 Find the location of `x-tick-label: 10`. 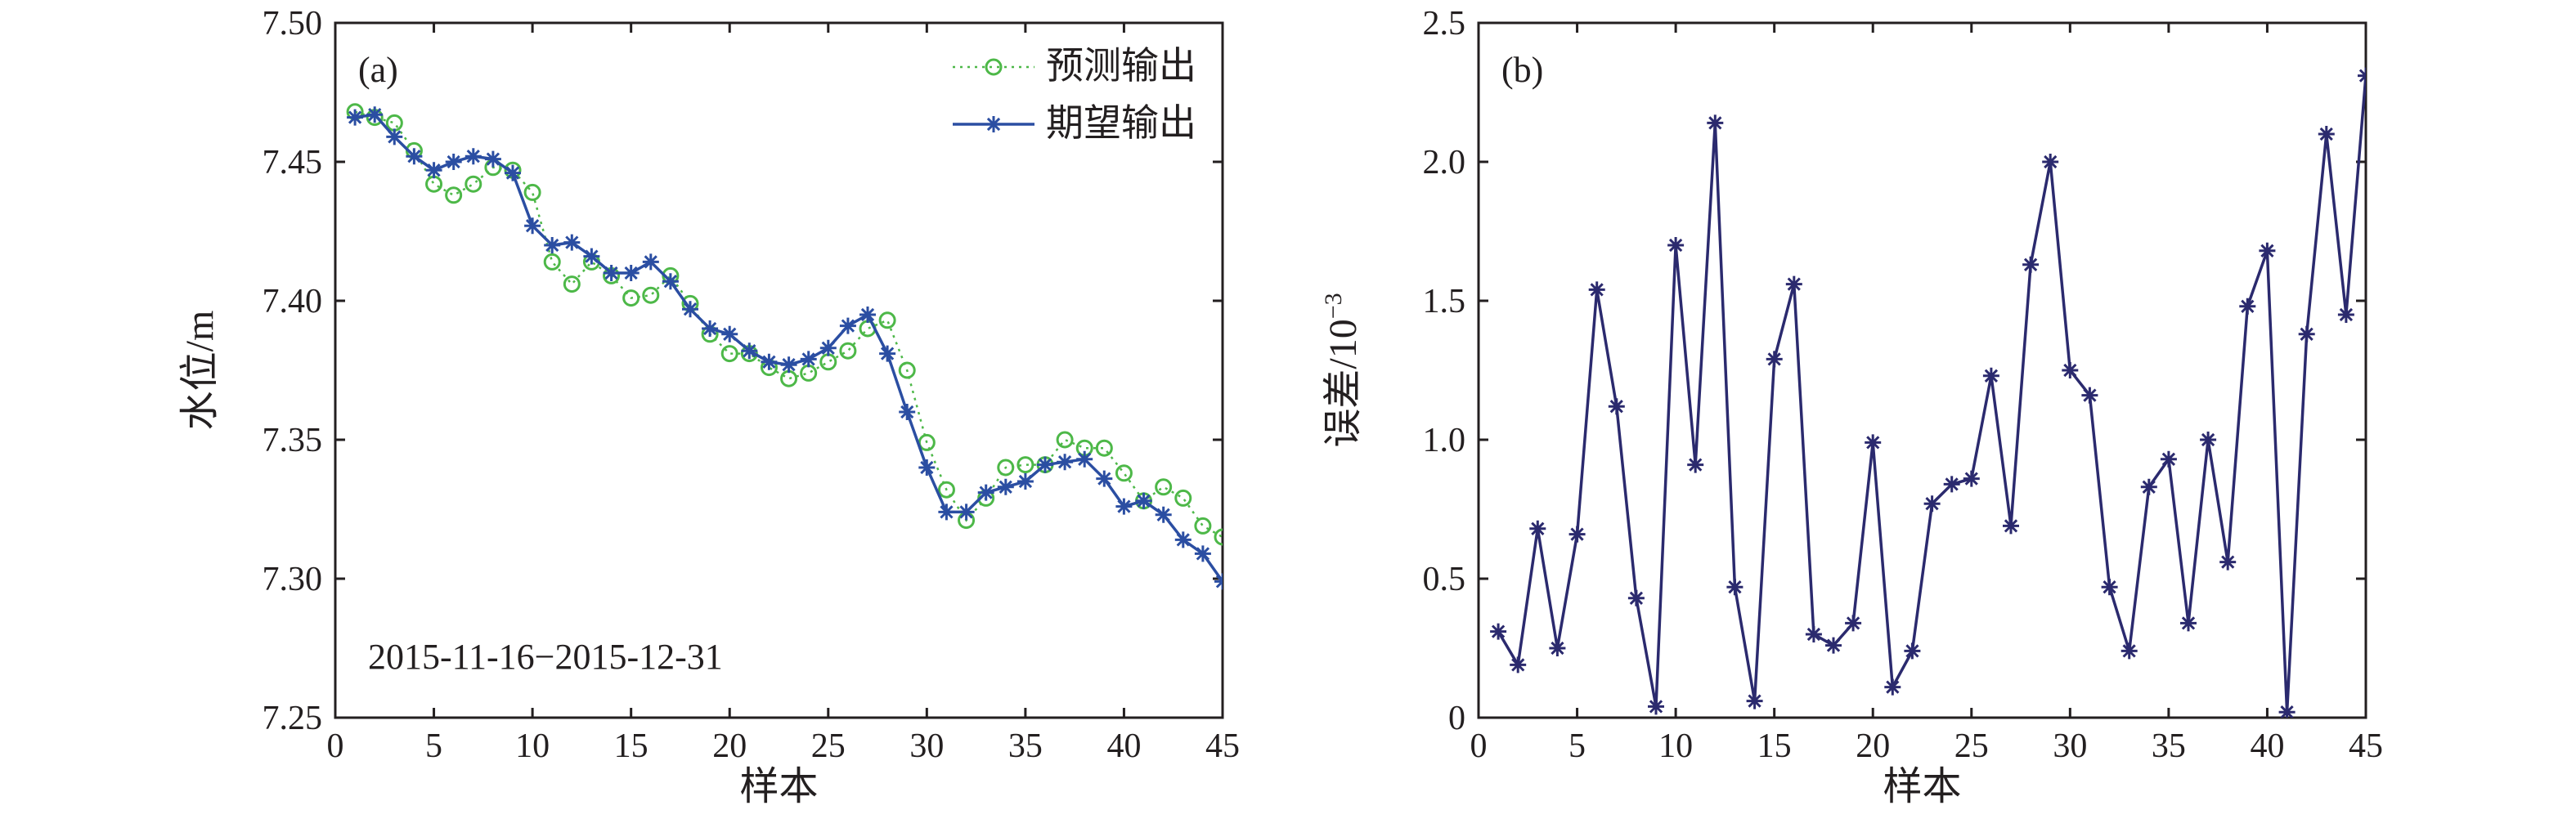

x-tick-label: 10 is located at coordinates (533, 746).